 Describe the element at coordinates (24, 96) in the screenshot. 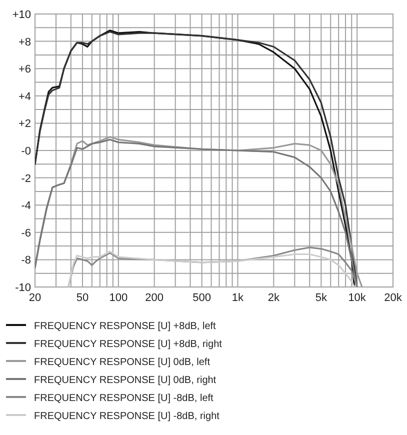

I see `y-tick-label: +4` at that location.